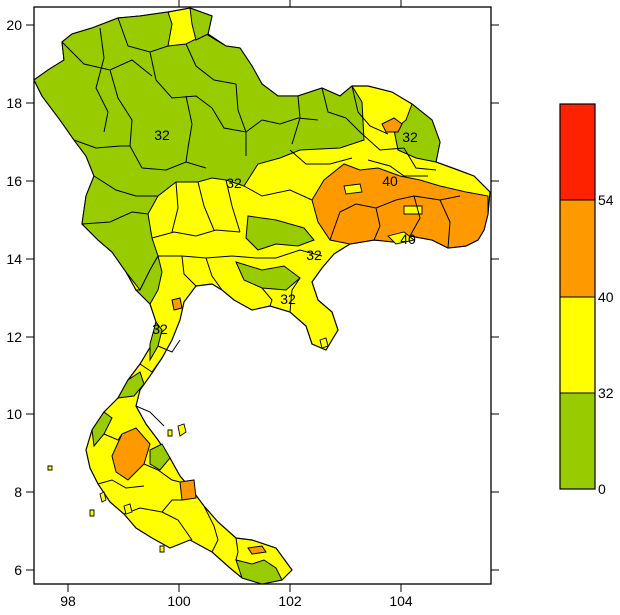 This screenshot has width=620, height=615. I want to click on legend-label: 32, so click(606, 393).